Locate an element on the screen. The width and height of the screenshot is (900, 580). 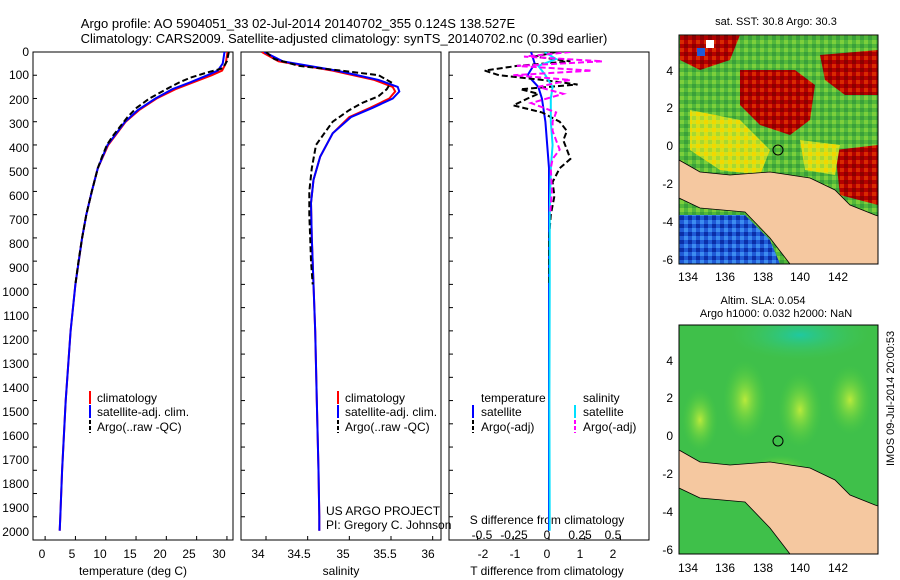
temperature-xtick: 30 is located at coordinates (219, 554).